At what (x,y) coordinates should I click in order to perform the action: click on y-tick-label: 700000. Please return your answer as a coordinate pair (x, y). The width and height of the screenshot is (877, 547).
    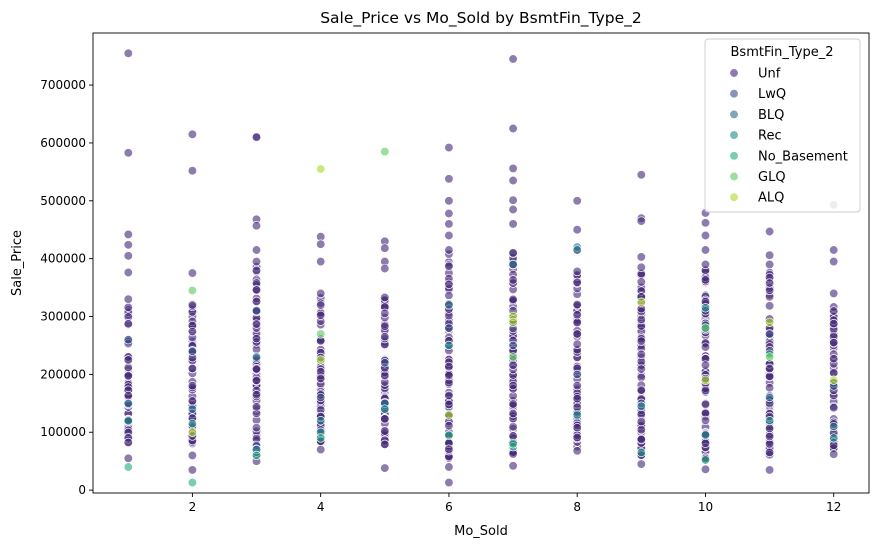
    Looking at the image, I should click on (63, 85).